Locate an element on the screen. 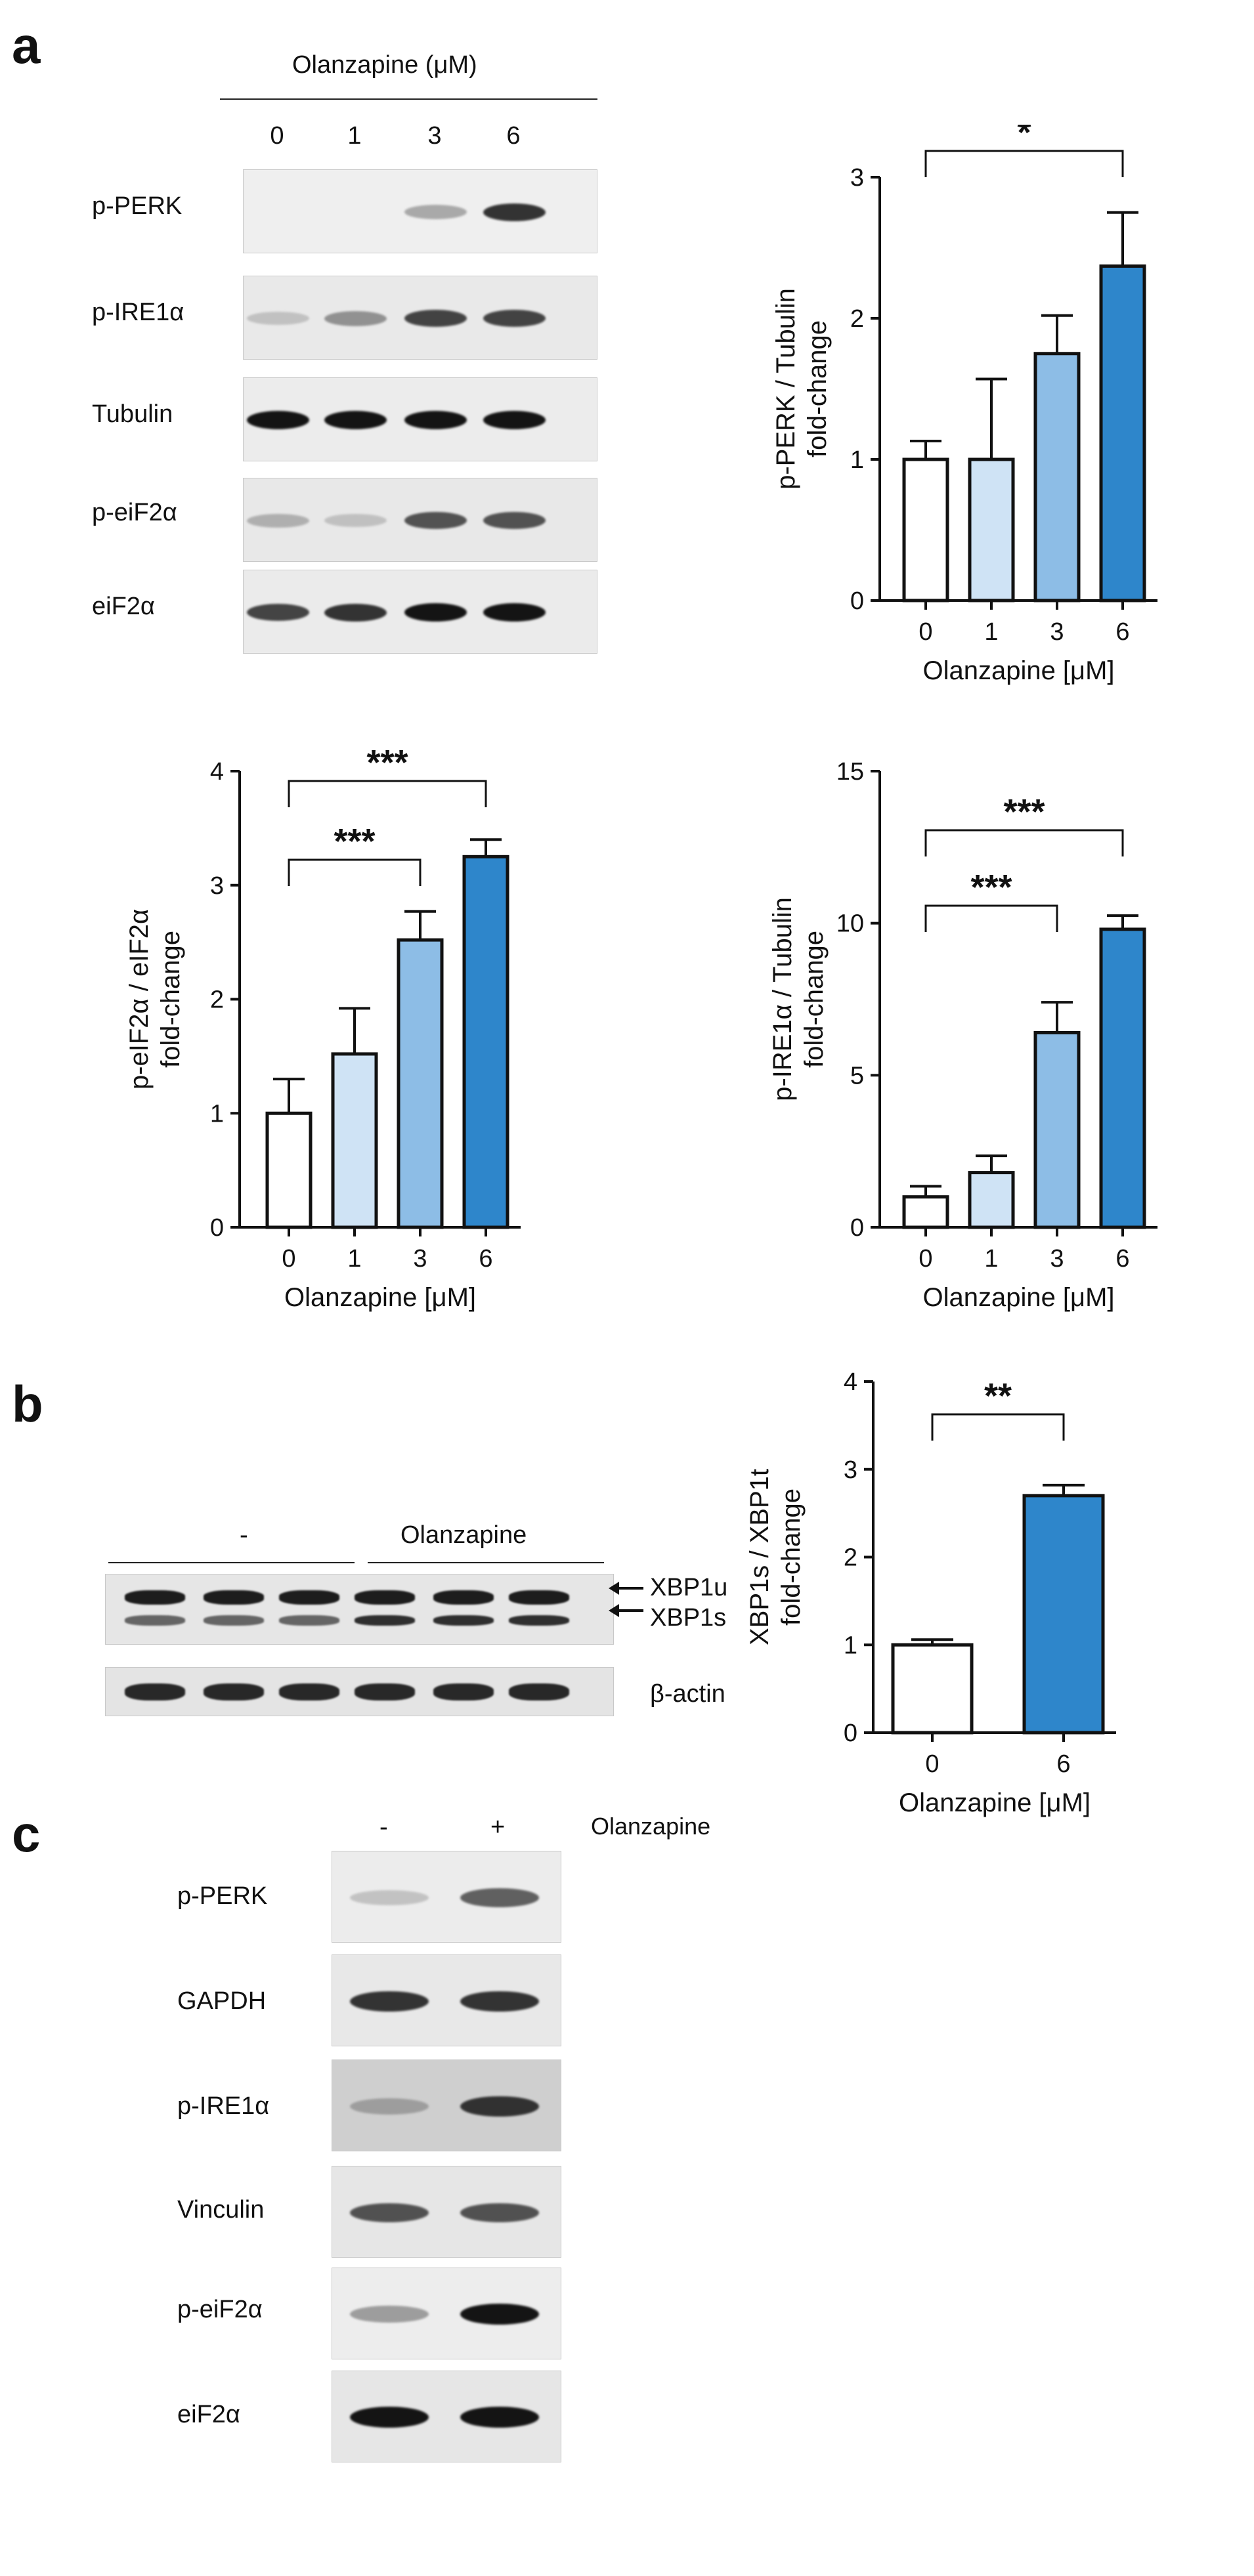 The height and width of the screenshot is (2576, 1254). blot-c-header-minus: - is located at coordinates (383, 1827).